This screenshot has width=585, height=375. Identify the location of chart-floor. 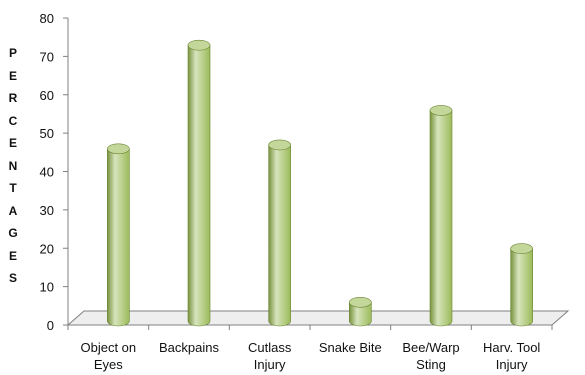
(318, 318).